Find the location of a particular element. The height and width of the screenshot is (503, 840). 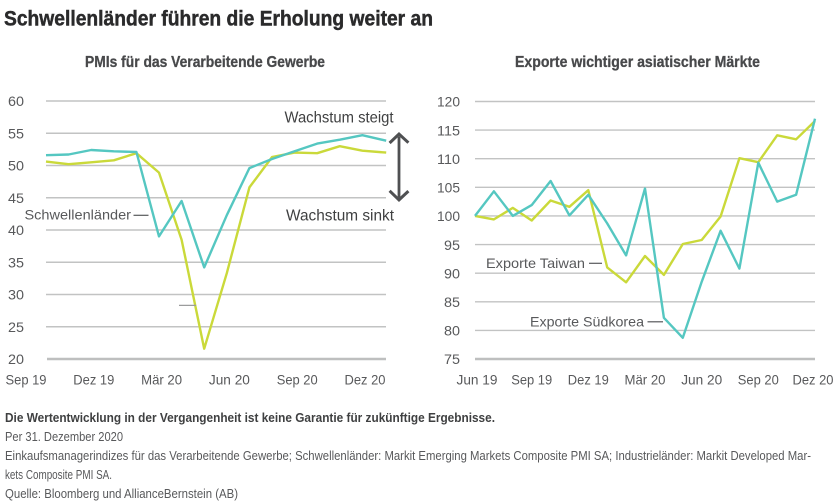

svg-text: 50 is located at coordinates (16, 166).